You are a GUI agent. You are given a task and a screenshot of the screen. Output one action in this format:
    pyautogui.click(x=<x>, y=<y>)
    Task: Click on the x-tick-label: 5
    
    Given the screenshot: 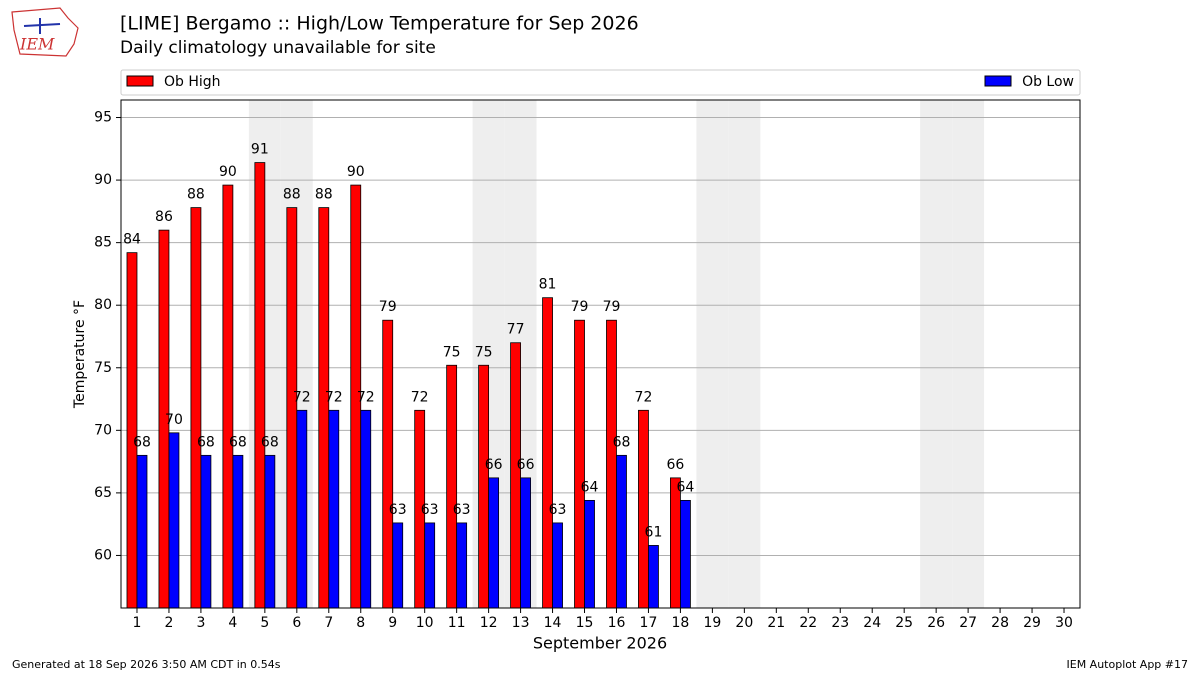 What is the action you would take?
    pyautogui.click(x=264, y=623)
    